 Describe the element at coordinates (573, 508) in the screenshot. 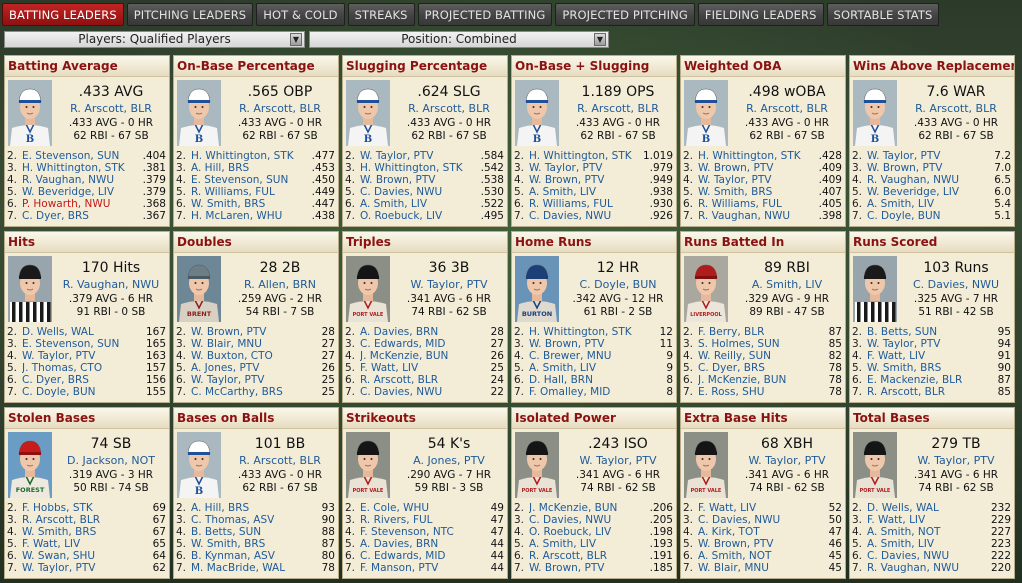

I see `player-link: J. McKenzie, BUN` at that location.